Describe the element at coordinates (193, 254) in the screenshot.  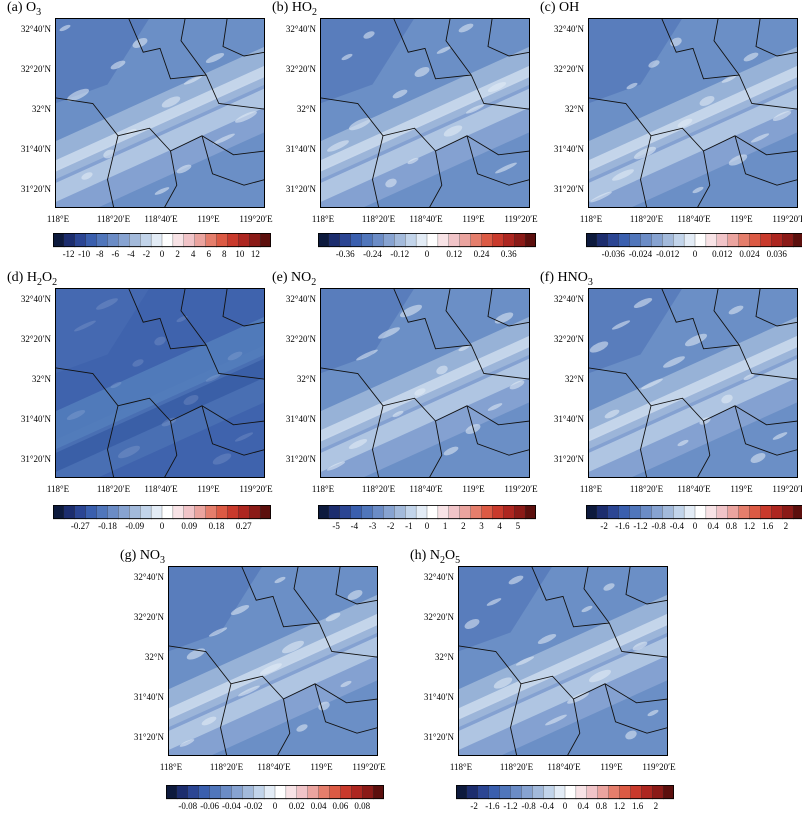
I see `panel-a-colorbar-label: 4` at that location.